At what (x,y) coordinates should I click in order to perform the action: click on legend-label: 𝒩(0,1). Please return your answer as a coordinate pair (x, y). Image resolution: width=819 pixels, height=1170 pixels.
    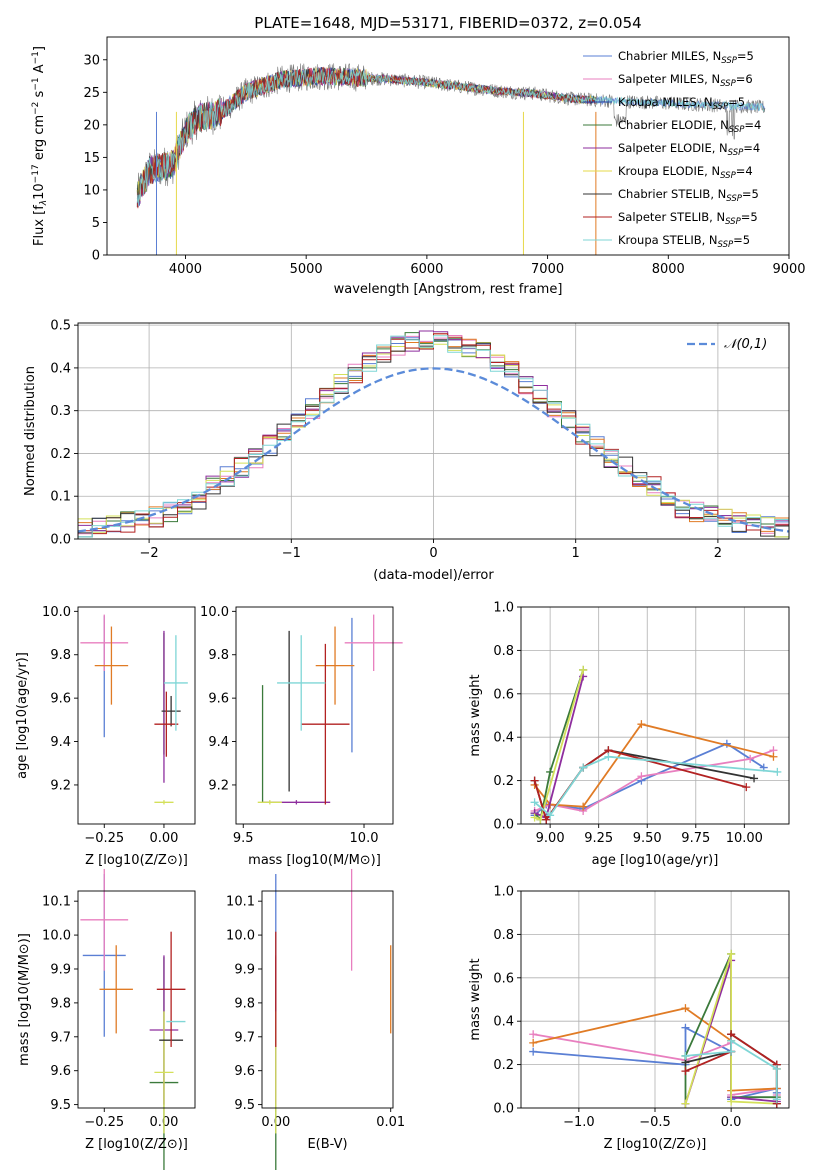
    Looking at the image, I should click on (745, 344).